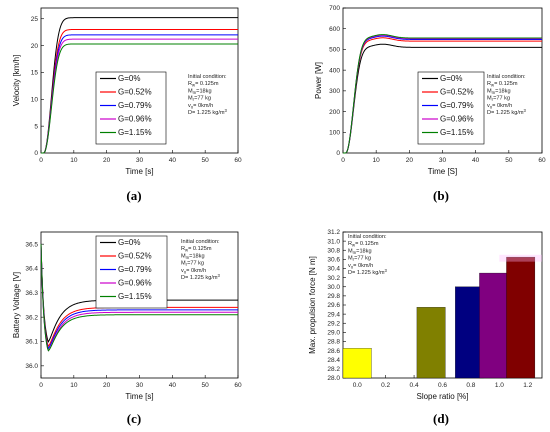 The height and width of the screenshot is (432, 550). I want to click on y-tick-label: 700, so click(334, 8).